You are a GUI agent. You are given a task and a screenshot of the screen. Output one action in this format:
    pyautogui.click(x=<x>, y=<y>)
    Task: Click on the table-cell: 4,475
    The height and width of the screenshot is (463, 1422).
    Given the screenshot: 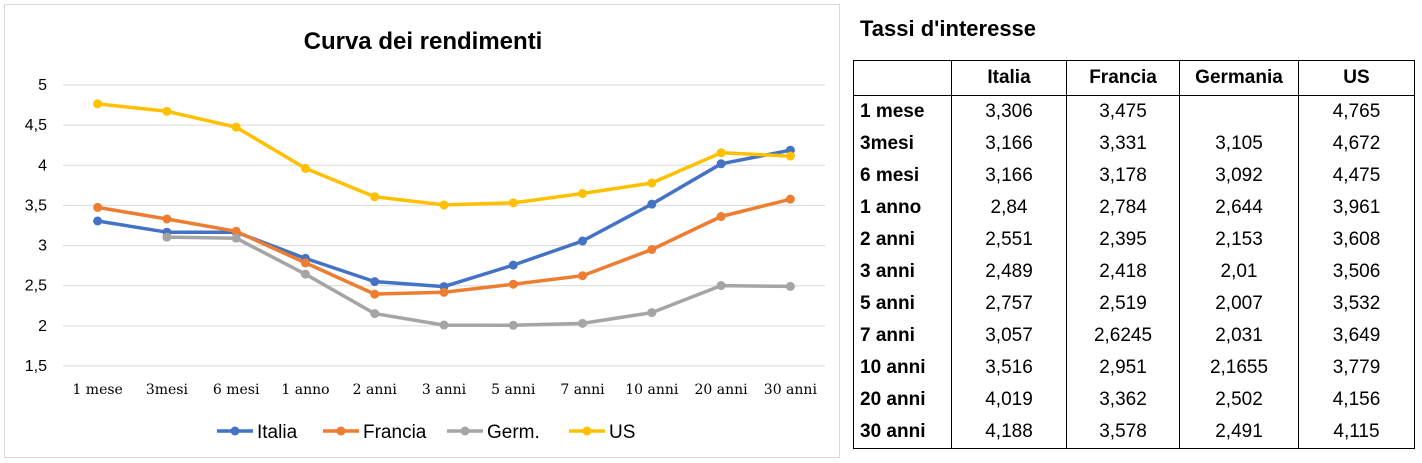 What is the action you would take?
    pyautogui.click(x=1356, y=176)
    